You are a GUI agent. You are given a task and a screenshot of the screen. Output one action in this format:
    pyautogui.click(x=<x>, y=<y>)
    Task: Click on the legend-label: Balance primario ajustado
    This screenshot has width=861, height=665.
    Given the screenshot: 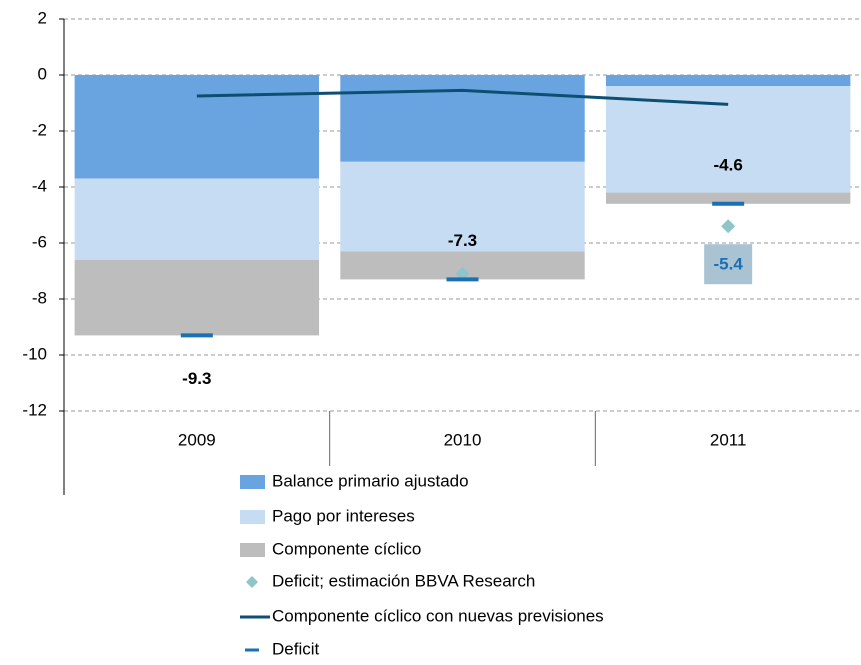 What is the action you would take?
    pyautogui.click(x=370, y=480)
    